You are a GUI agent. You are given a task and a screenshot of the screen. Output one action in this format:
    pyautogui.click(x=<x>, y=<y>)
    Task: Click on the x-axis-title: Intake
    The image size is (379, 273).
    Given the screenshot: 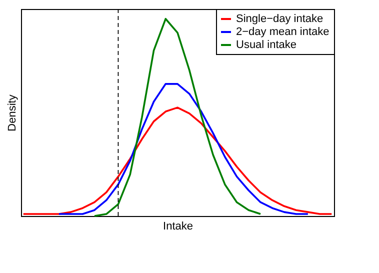 What is the action you would take?
    pyautogui.click(x=178, y=226)
    